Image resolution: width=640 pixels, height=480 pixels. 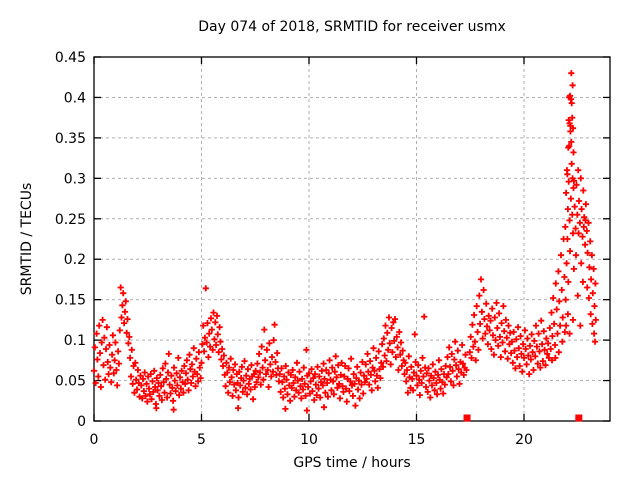 What do you see at coordinates (75, 341) in the screenshot?
I see `y-tick-label: 0.1` at bounding box center [75, 341].